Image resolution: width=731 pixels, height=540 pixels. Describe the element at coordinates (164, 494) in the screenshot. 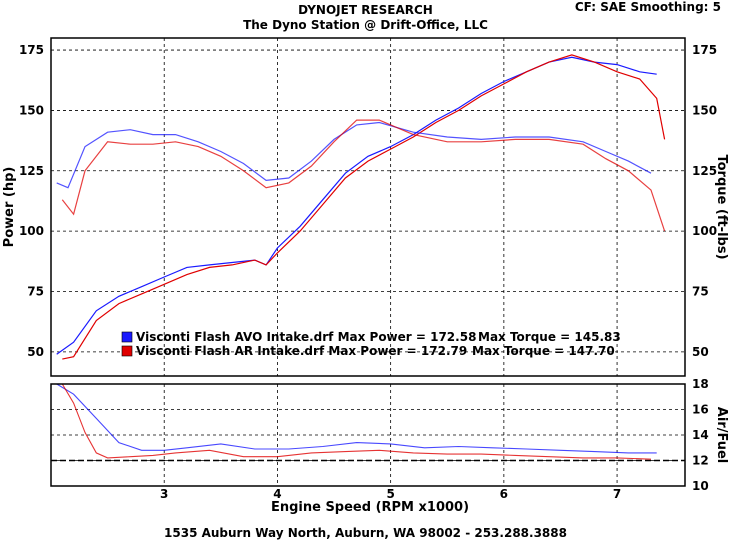

I see `tick-label-rpm: 3` at that location.